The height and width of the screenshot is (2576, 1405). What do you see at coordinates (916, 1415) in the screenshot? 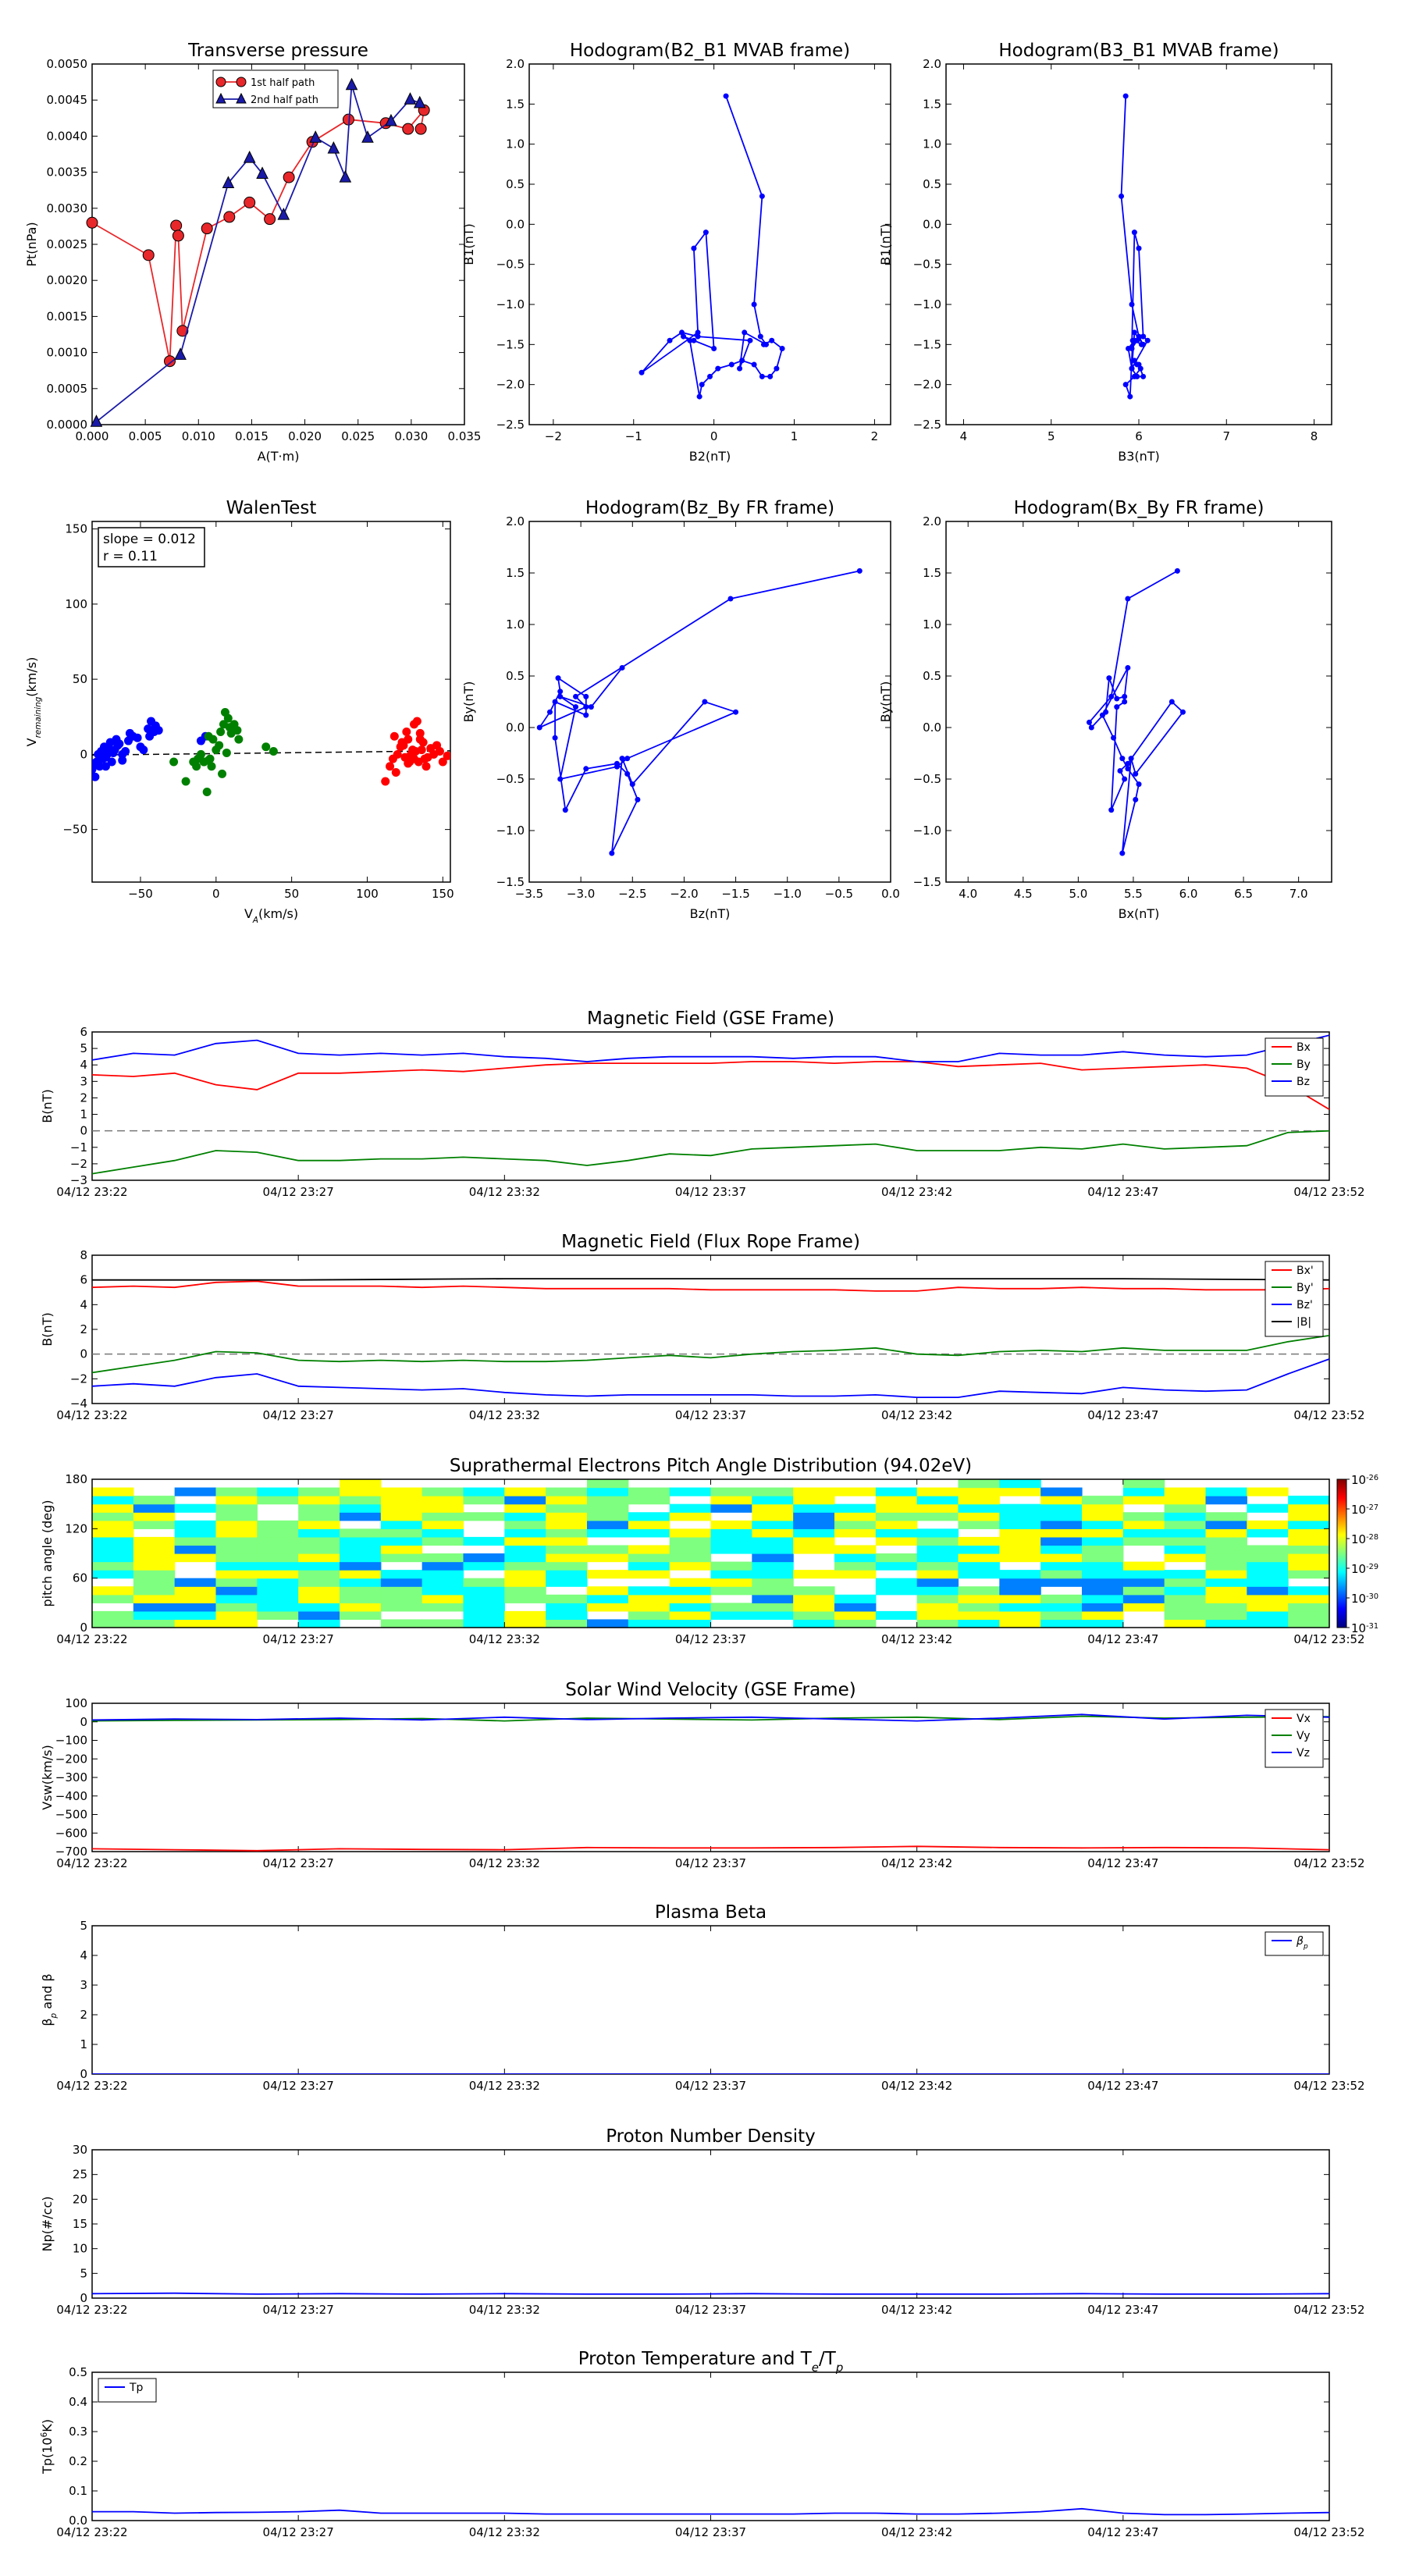
I see `x-tick-label: 04/12 23:42` at bounding box center [916, 1415].